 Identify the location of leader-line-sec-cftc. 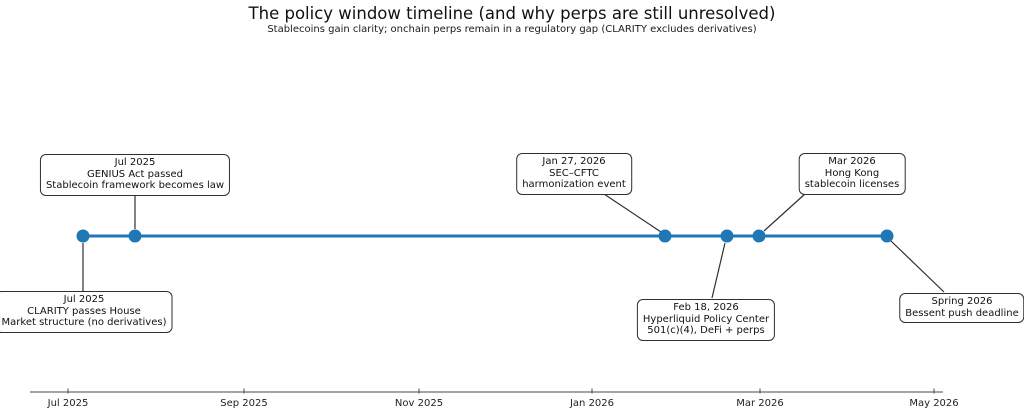
(631, 212).